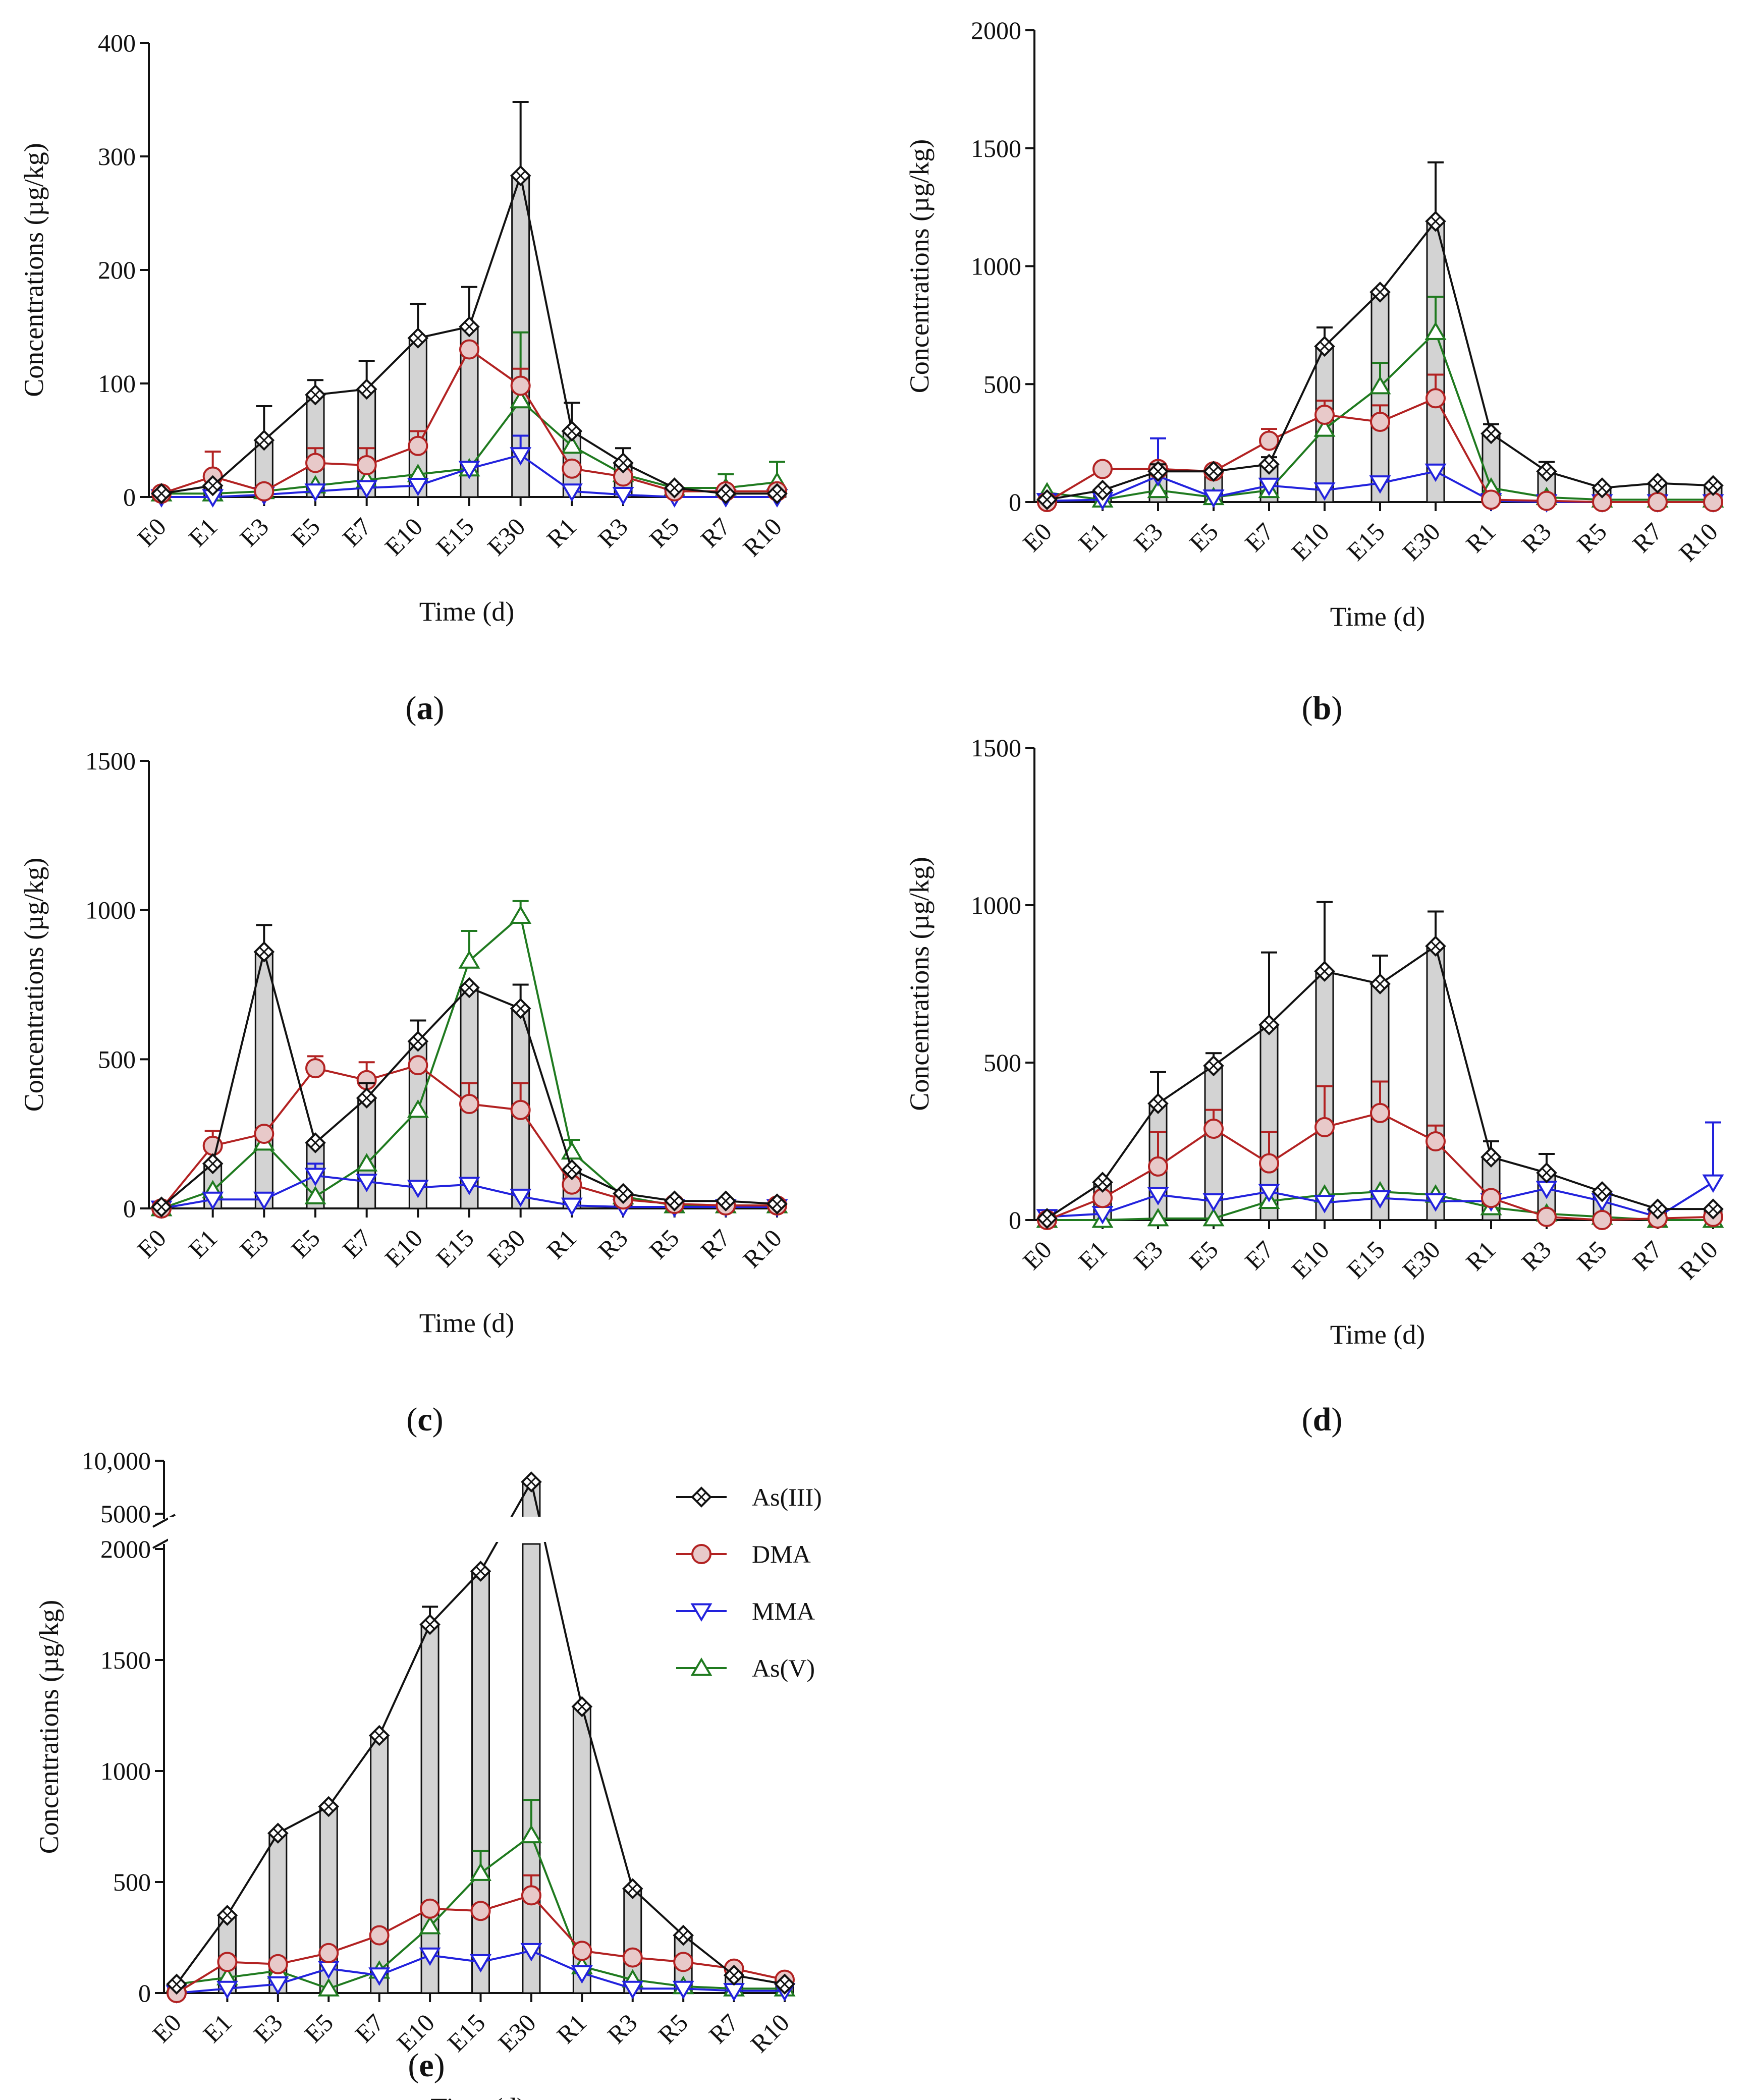 This screenshot has height=2100, width=1755. What do you see at coordinates (1591, 1255) in the screenshot?
I see `x-tick-label: R5` at bounding box center [1591, 1255].